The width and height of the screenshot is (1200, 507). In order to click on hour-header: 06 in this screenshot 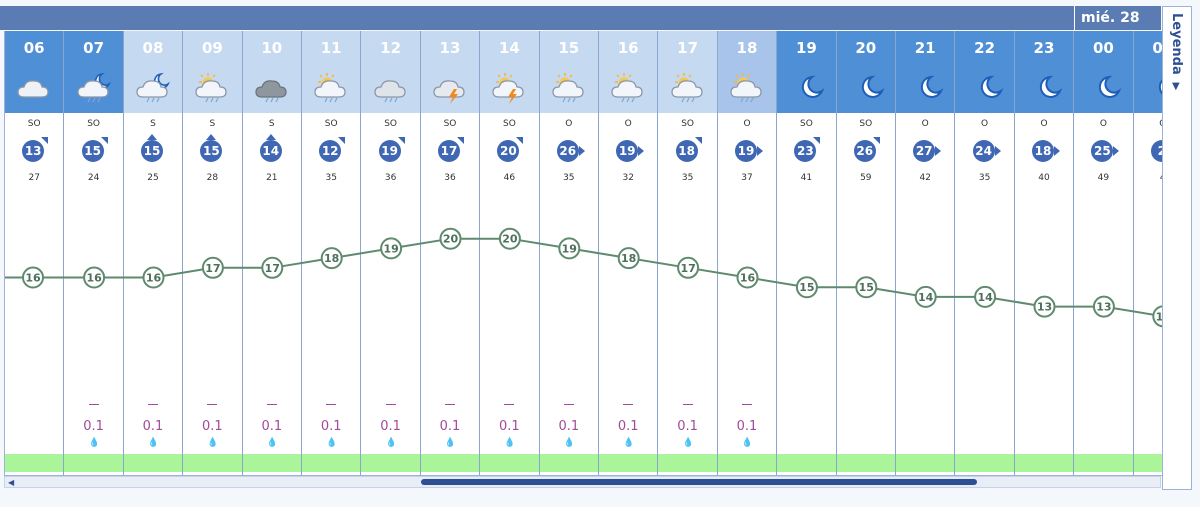, I will do `click(34, 72)`.